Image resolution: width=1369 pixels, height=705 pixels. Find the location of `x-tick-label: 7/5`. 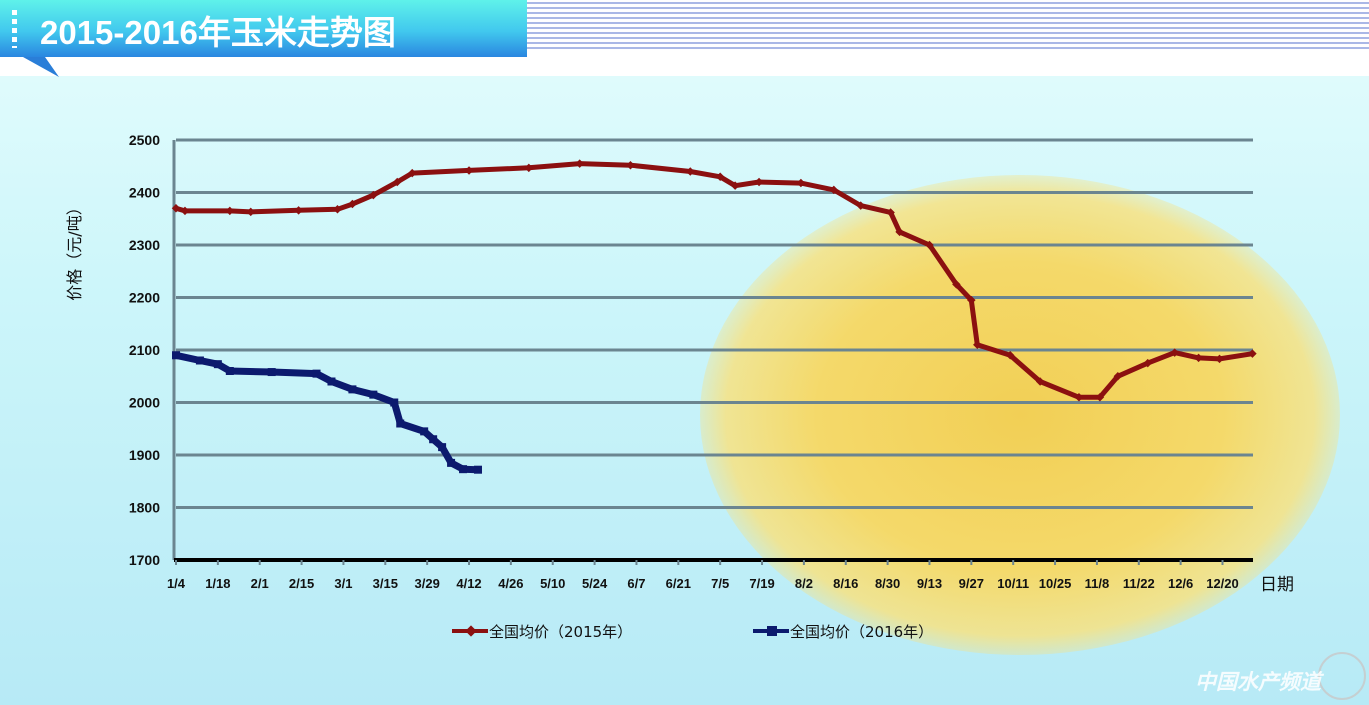

x-tick-label: 7/5 is located at coordinates (720, 583).